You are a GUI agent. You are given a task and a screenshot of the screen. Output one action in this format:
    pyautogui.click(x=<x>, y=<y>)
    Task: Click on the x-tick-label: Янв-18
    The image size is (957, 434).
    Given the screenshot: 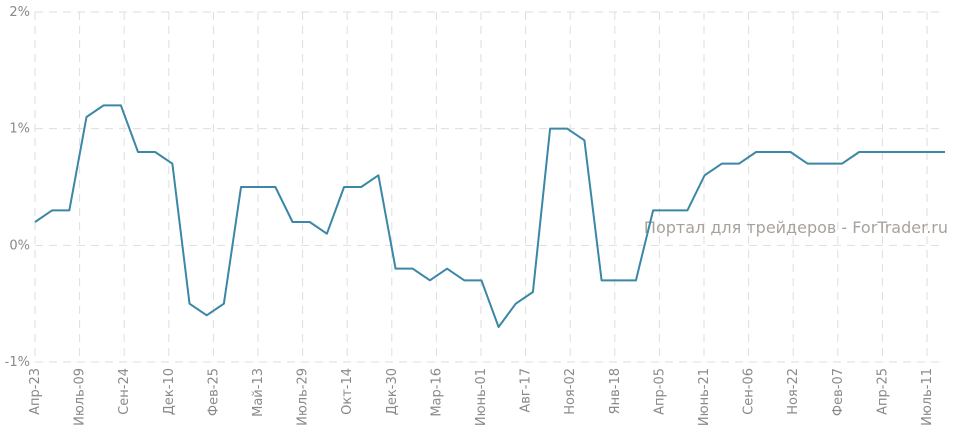 What is the action you would take?
    pyautogui.click(x=615, y=391)
    